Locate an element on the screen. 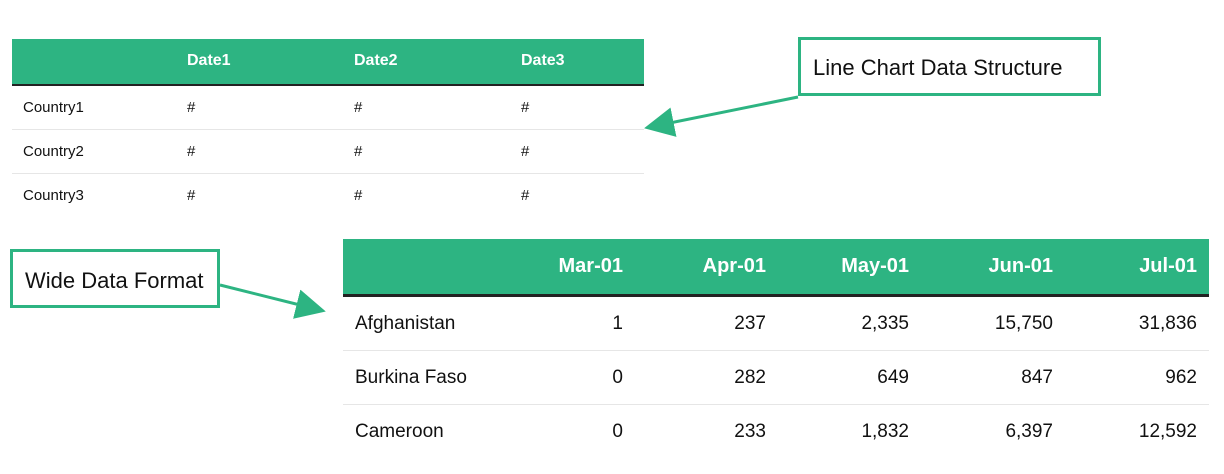 The height and width of the screenshot is (474, 1224). table-cell: 649 is located at coordinates (893, 377).